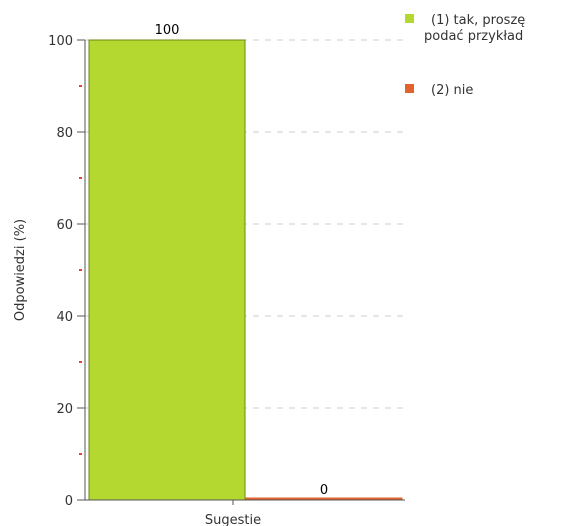 Image resolution: width=584 pixels, height=526 pixels. Describe the element at coordinates (473, 36) in the screenshot. I see `legend-label-series-1: podać przykład` at that location.